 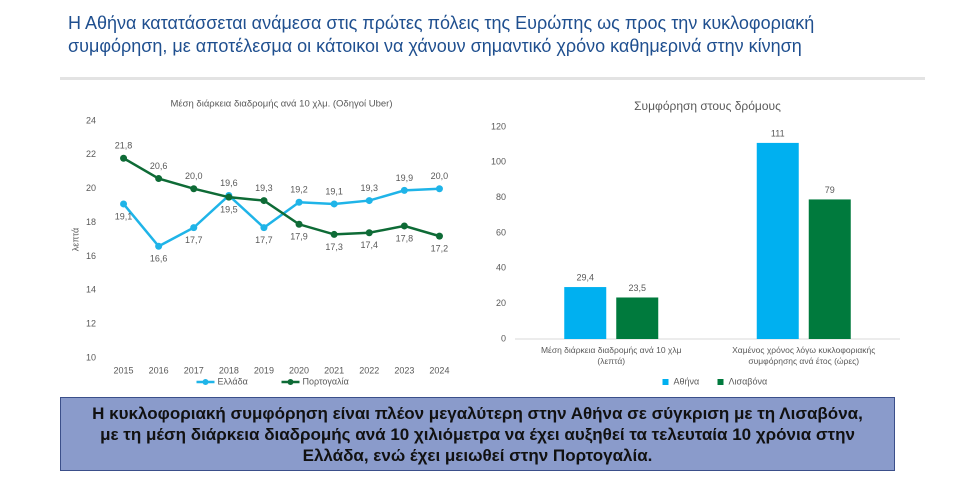 What do you see at coordinates (91, 222) in the screenshot?
I see `y-tick-label: 18` at bounding box center [91, 222].